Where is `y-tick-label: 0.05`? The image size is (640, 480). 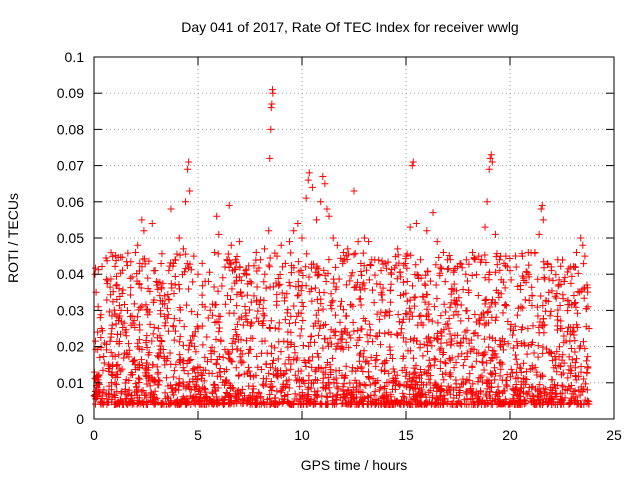 y-tick-label: 0.05 is located at coordinates (70, 238).